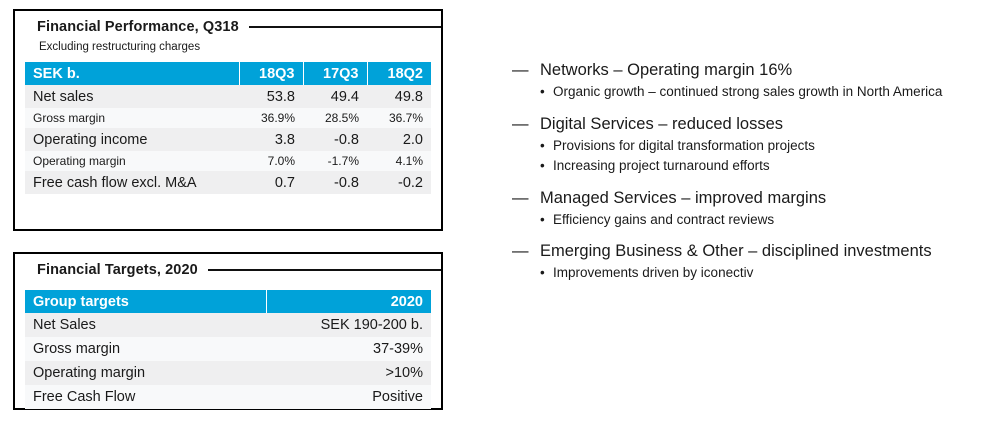 This screenshot has width=1000, height=431. I want to click on subitem-text: Efficiency gains and contract reviews, so click(664, 219).